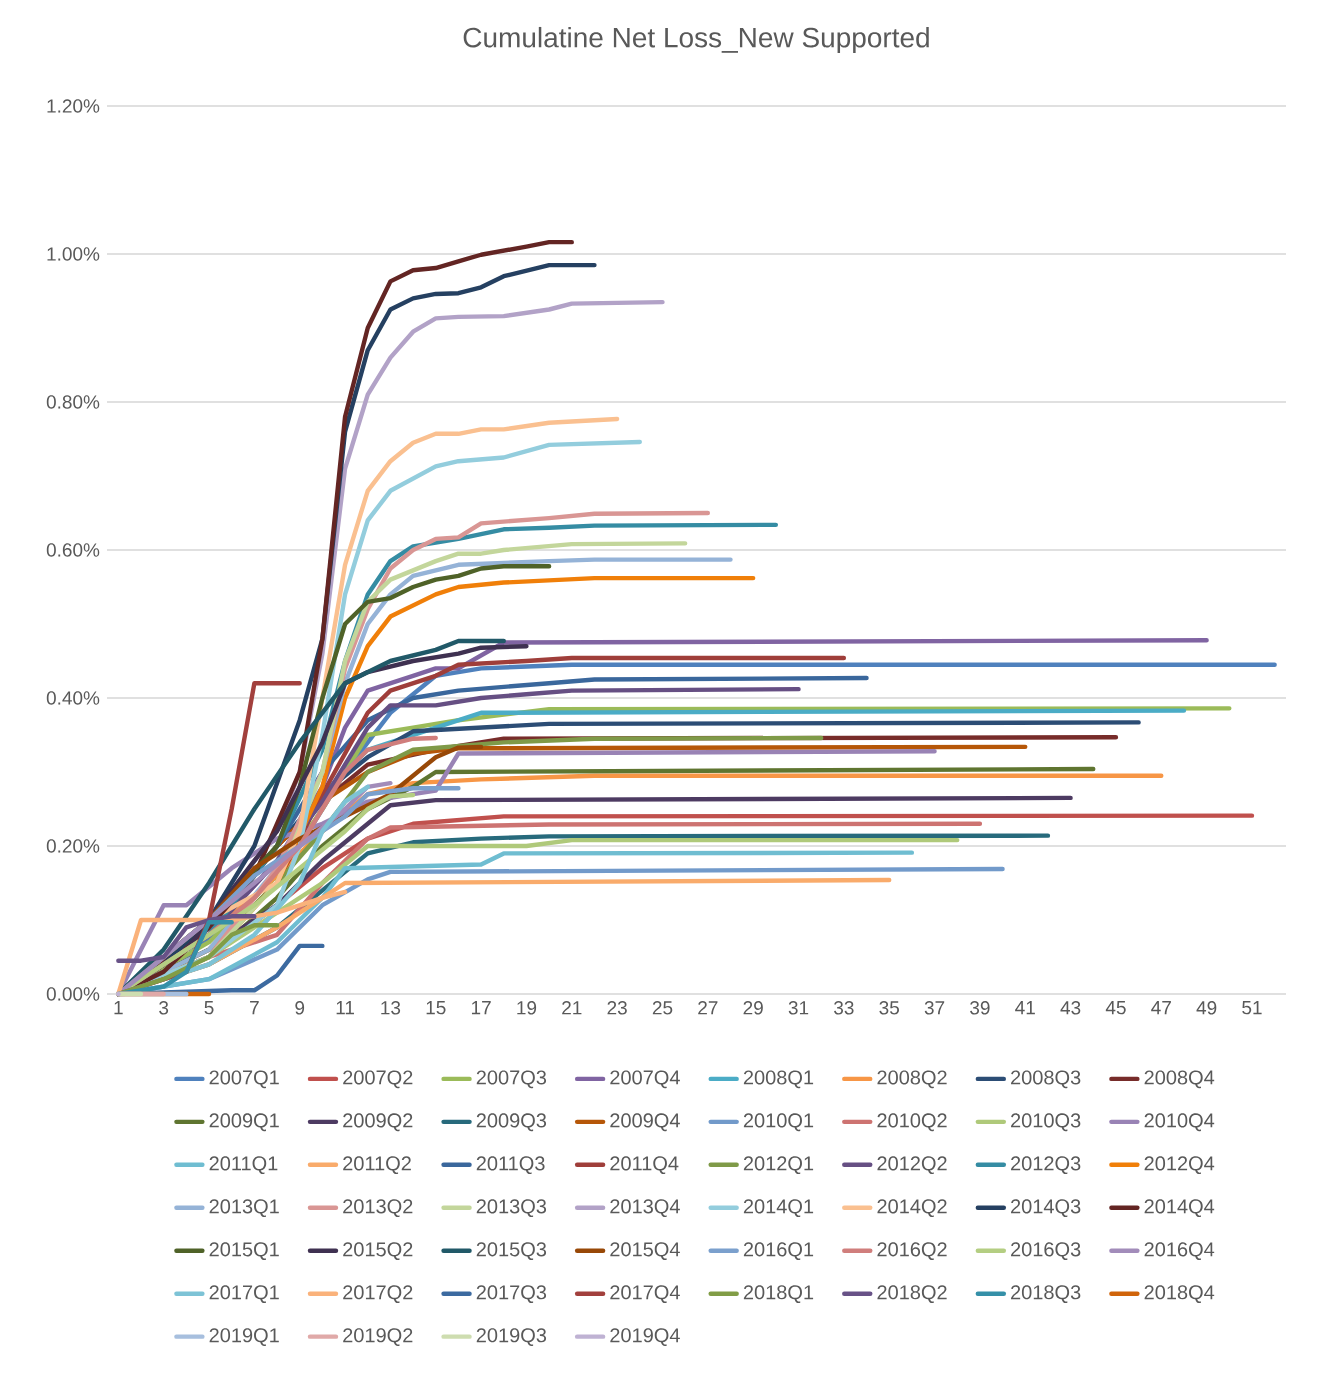  I want to click on x-tick-label: 35, so click(889, 1008).